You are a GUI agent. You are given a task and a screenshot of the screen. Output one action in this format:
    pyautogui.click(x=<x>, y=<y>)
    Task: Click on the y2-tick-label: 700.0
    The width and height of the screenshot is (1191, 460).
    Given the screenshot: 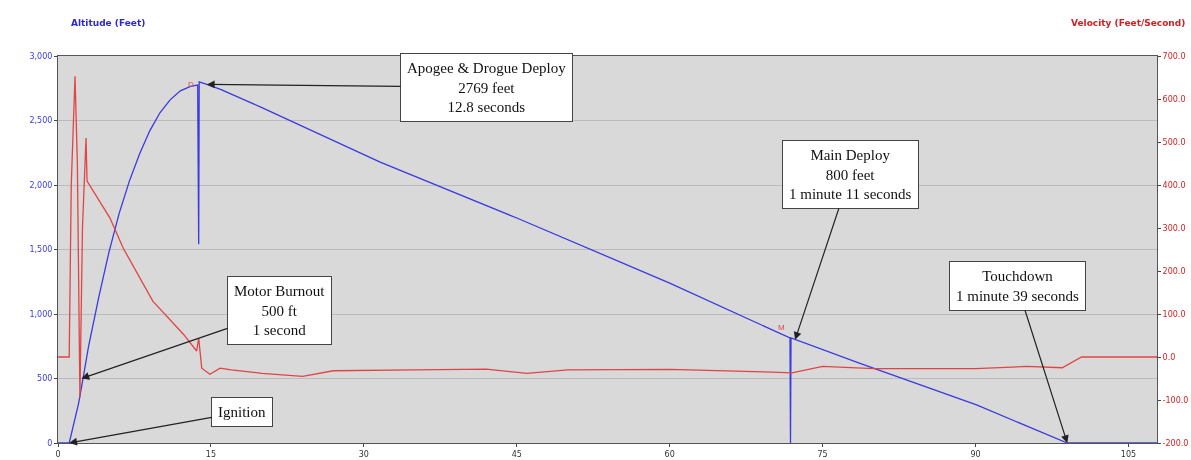 What is the action you would take?
    pyautogui.click(x=1174, y=56)
    